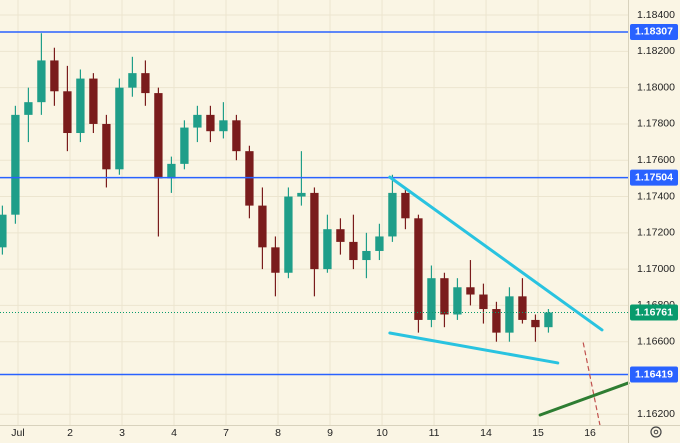  I want to click on y-tick-label: 1.18000, so click(656, 87).